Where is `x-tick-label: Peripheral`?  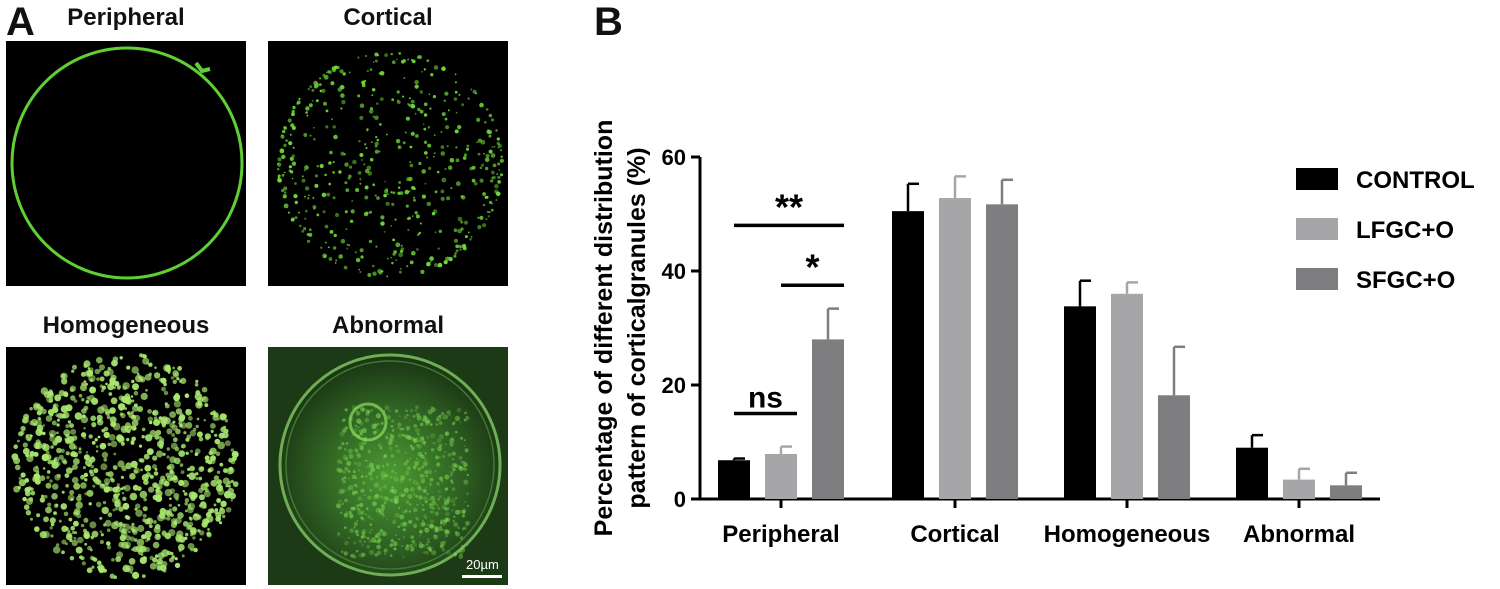
x-tick-label: Peripheral is located at coordinates (780, 534).